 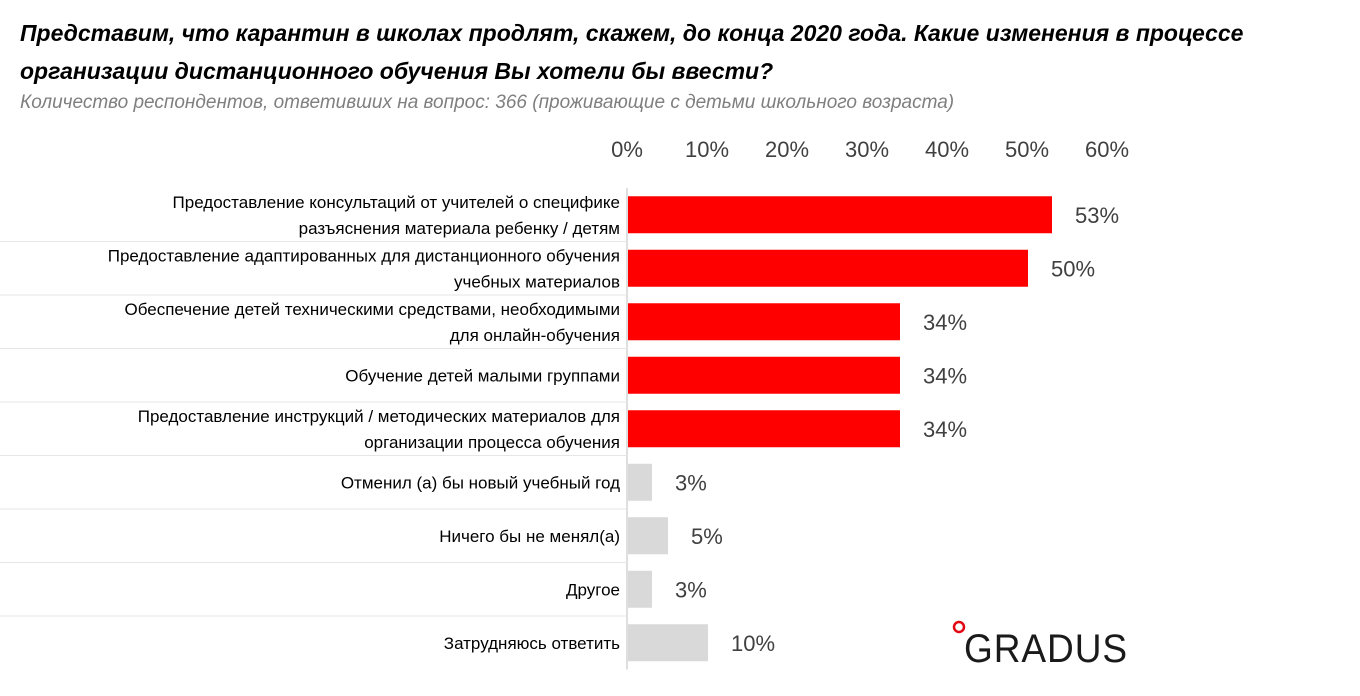 I want to click on category-label: Ничего бы не менял(а), so click(x=529, y=536).